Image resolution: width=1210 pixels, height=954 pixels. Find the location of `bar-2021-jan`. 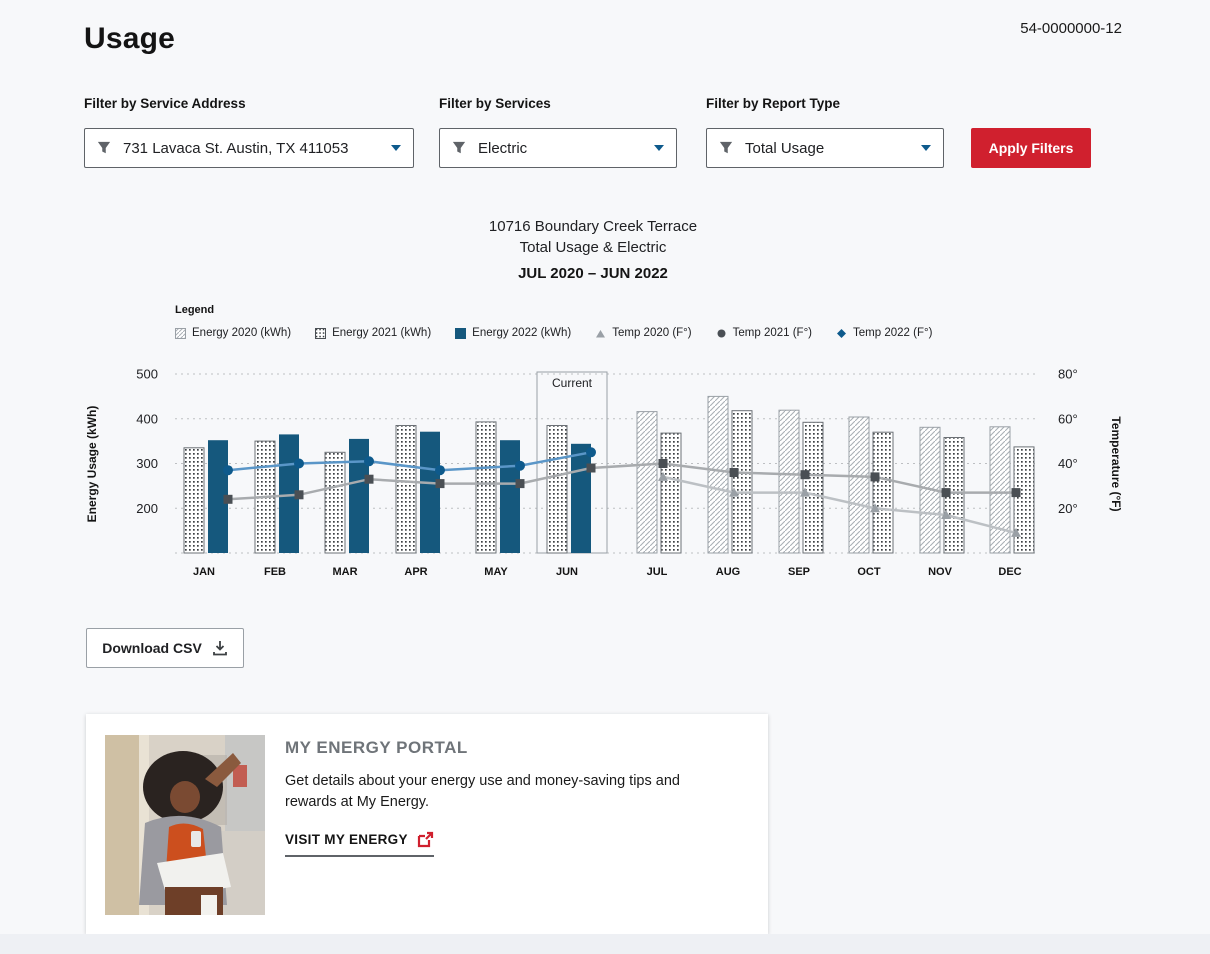

bar-2021-jan is located at coordinates (194, 500).